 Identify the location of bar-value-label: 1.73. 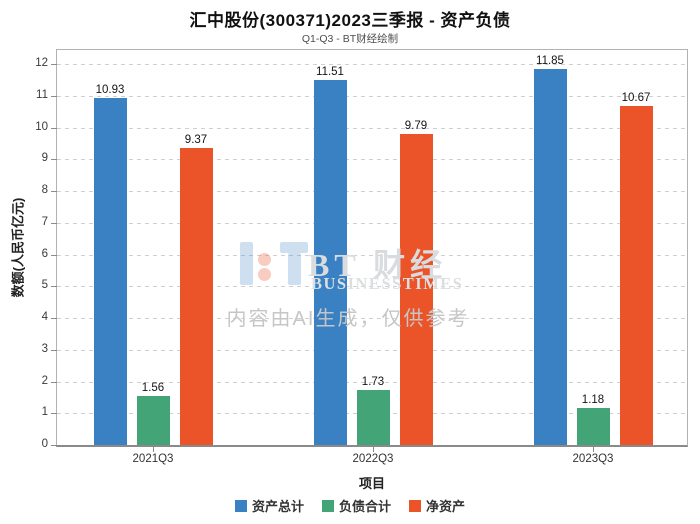
(373, 382).